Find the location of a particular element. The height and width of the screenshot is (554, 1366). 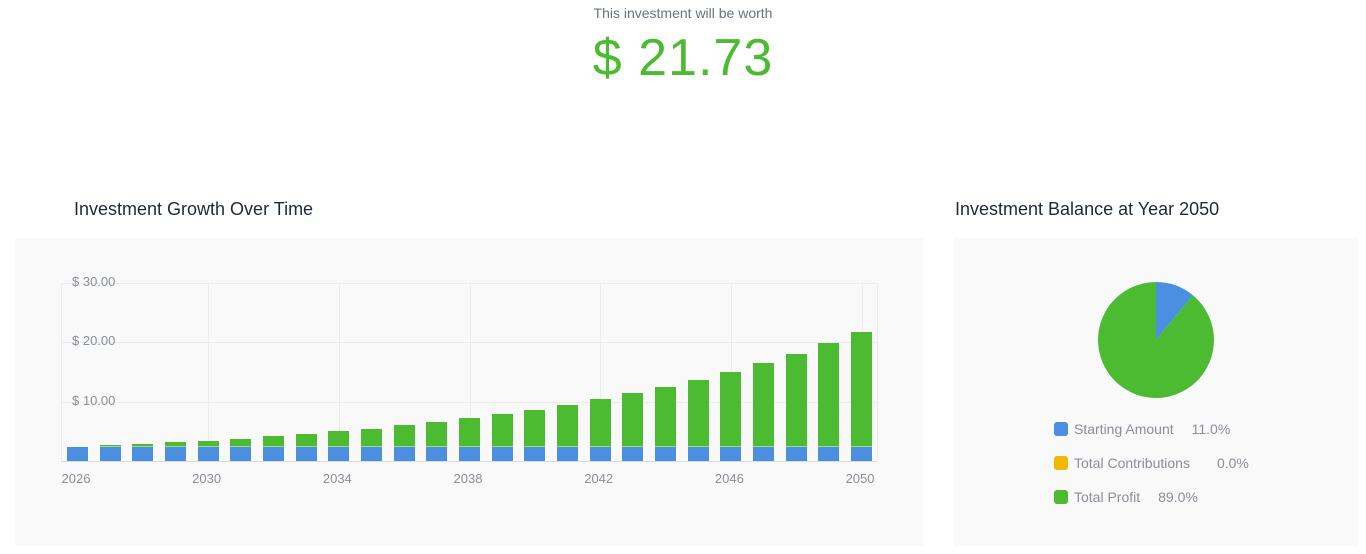

bar-2038 is located at coordinates (470, 439).